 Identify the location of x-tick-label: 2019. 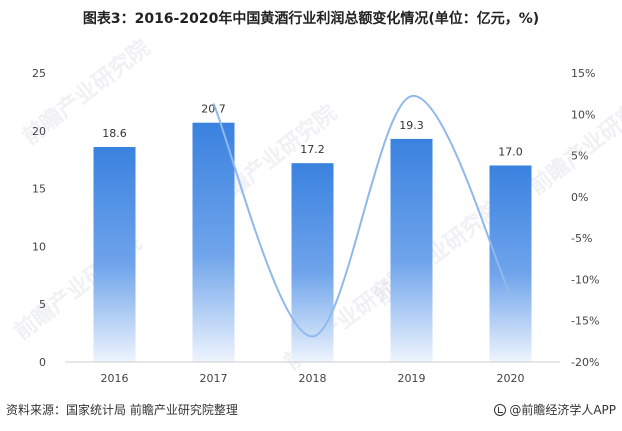
(412, 378).